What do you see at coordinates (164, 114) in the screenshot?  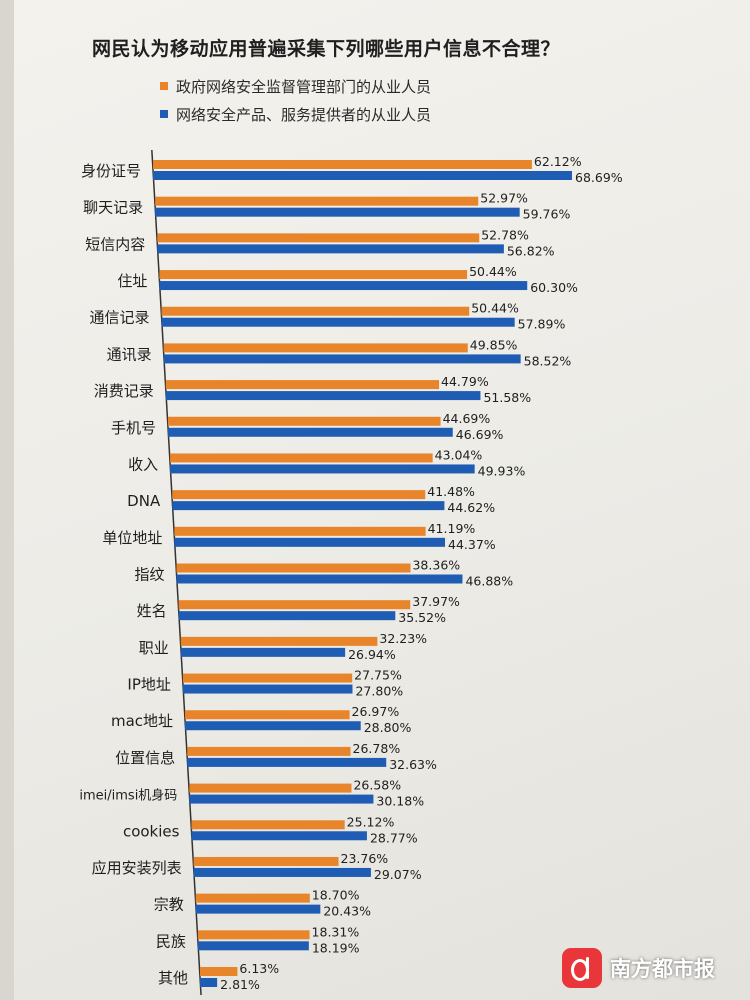 I see `legend-swatch-blue` at bounding box center [164, 114].